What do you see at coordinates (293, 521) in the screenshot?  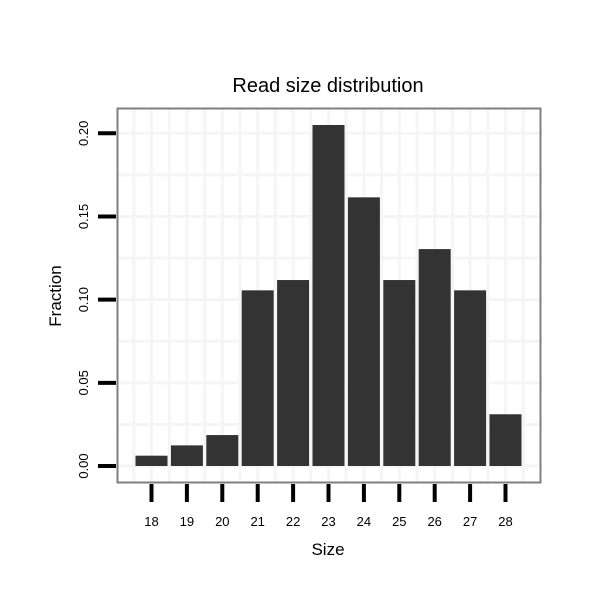 I see `x-tick-label: 22` at bounding box center [293, 521].